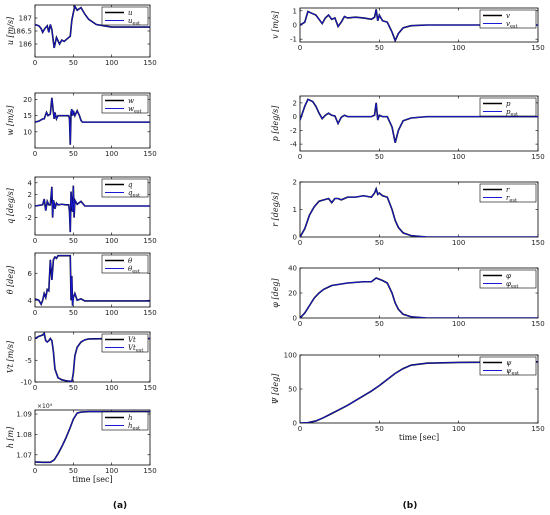 Image resolution: width=550 pixels, height=515 pixels. I want to click on y-axis-label: Vt [m/s], so click(10, 356).